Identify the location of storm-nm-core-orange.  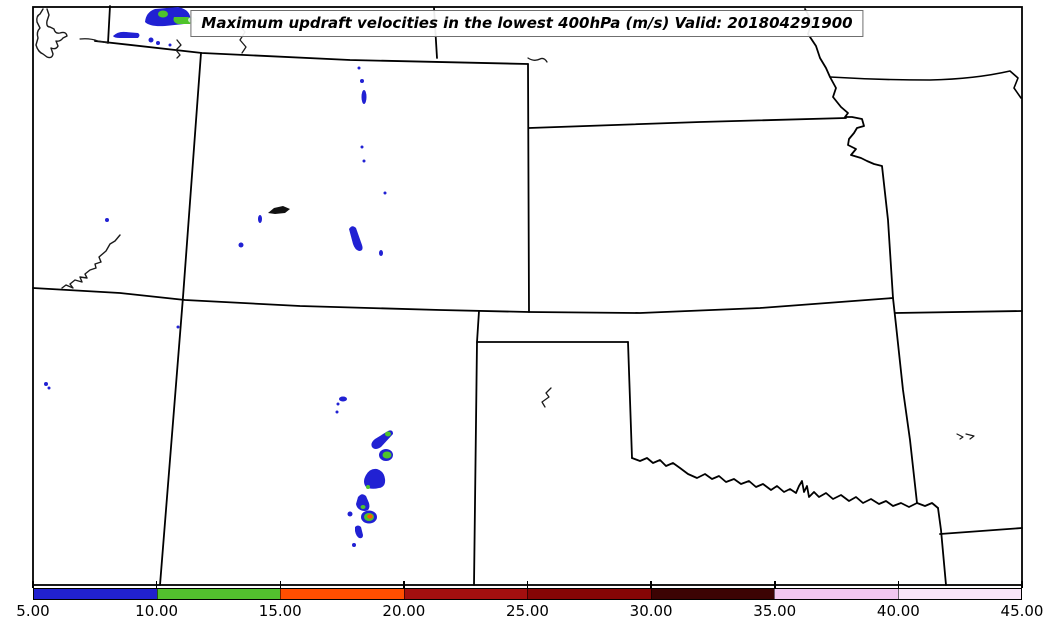
(370, 516).